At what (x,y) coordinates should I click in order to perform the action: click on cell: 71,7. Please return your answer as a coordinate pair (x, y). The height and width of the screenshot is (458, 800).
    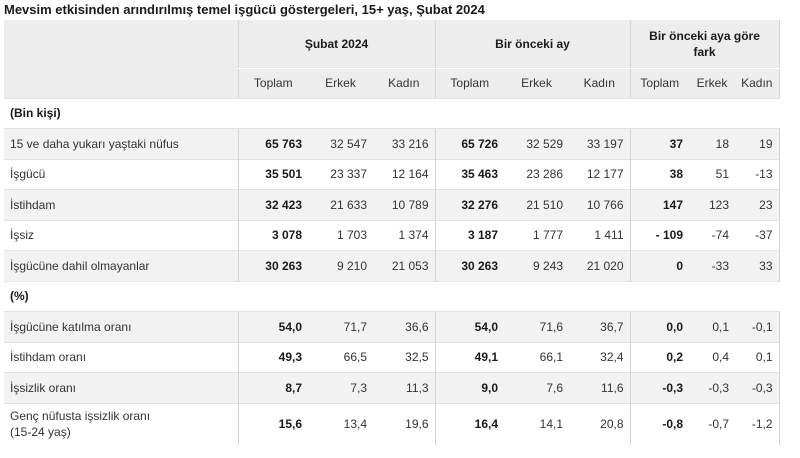
    Looking at the image, I should click on (340, 326).